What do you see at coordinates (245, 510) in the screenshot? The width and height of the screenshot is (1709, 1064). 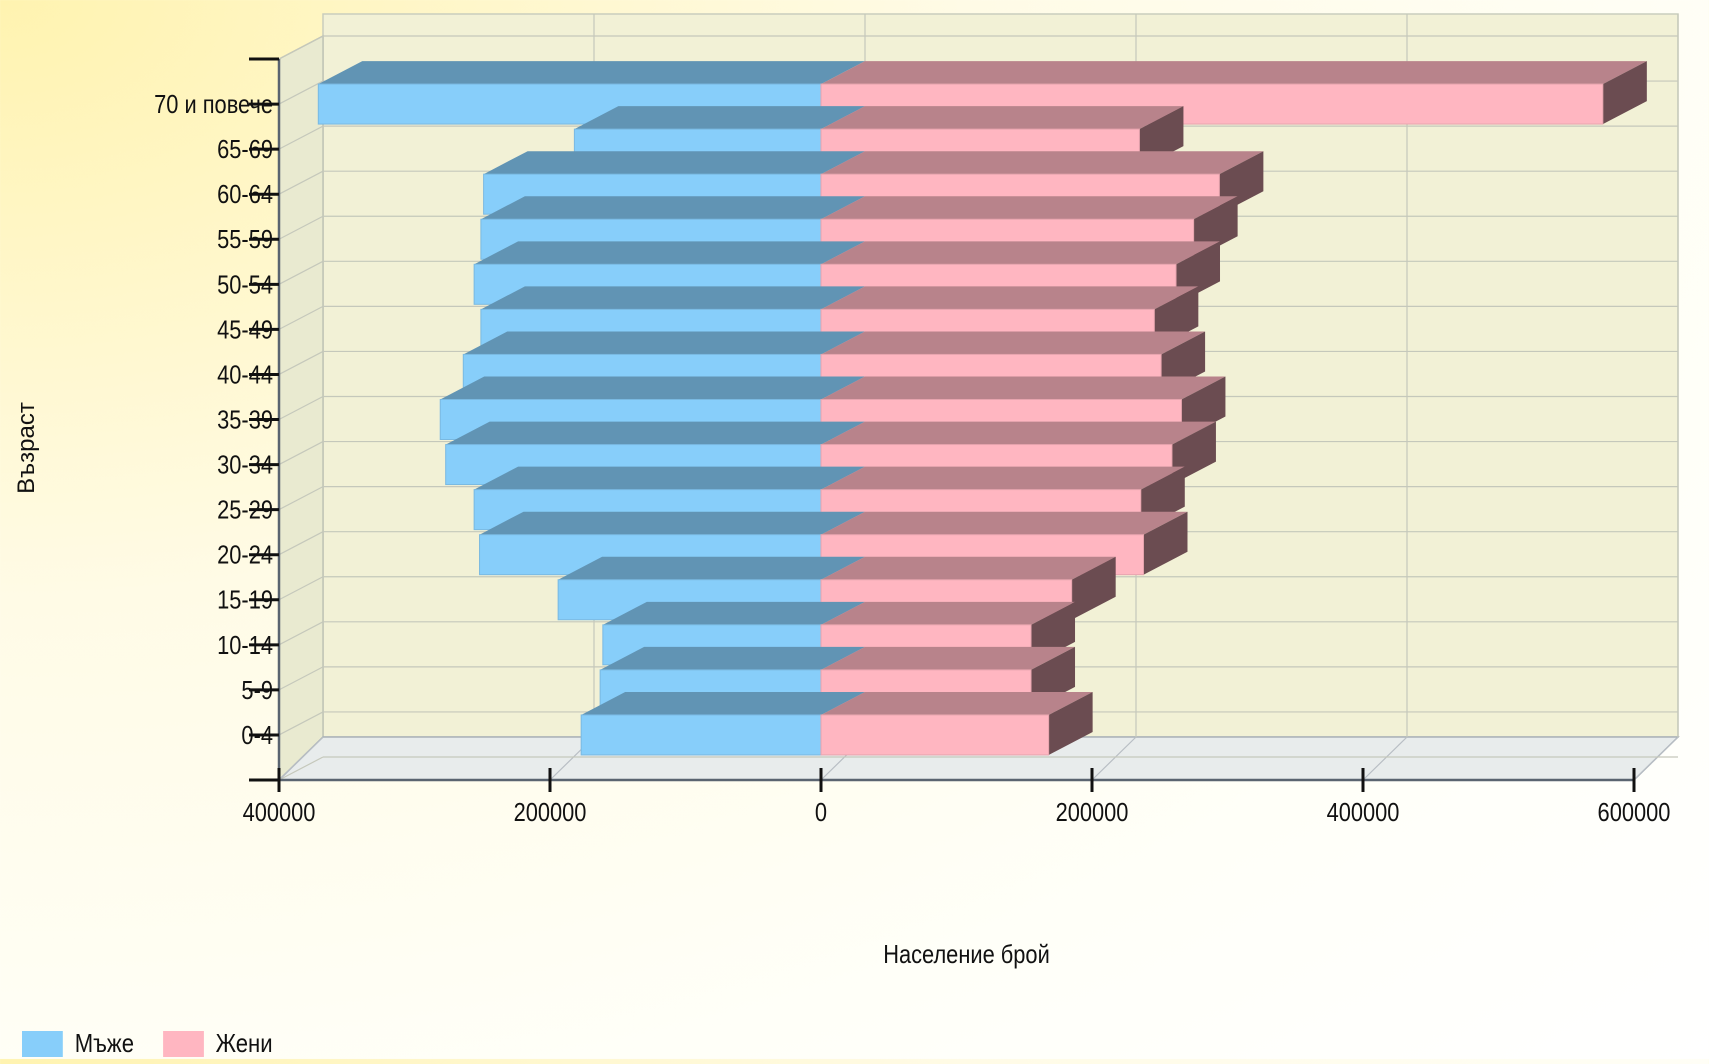 I see `y-tick-label: 25-29` at bounding box center [245, 510].